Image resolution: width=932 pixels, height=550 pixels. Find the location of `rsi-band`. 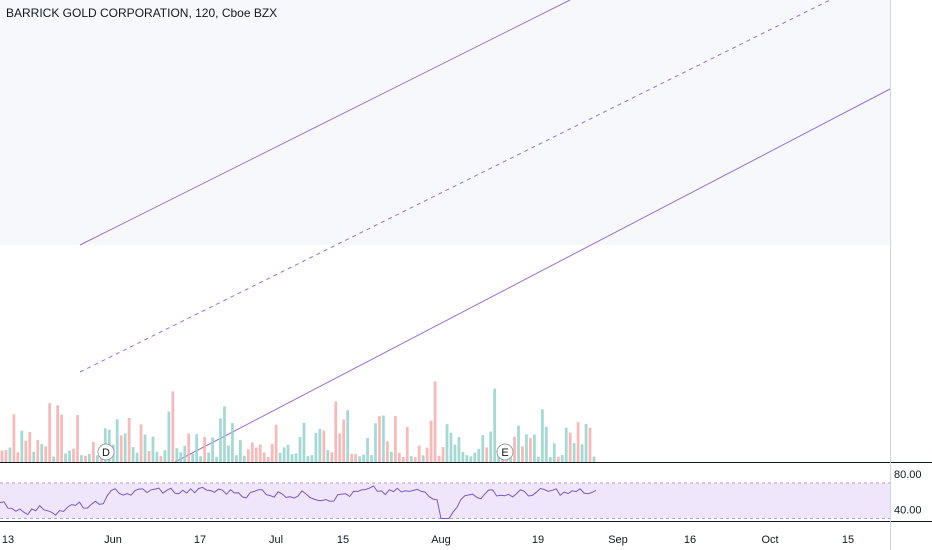

rsi-band is located at coordinates (445, 501).